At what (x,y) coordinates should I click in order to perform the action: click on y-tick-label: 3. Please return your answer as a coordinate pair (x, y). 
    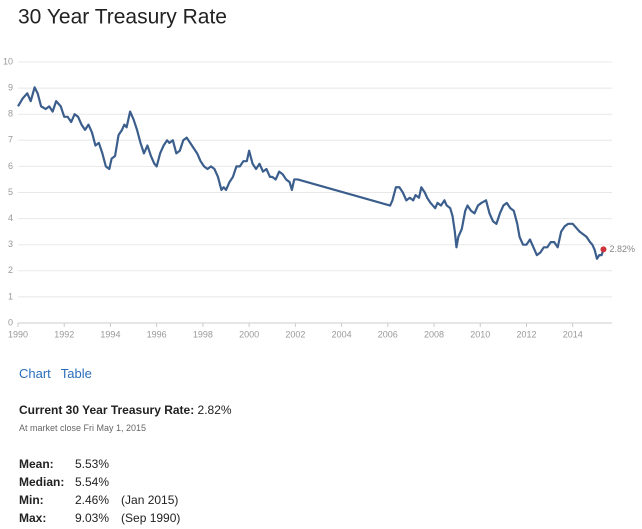
    Looking at the image, I should click on (10, 244).